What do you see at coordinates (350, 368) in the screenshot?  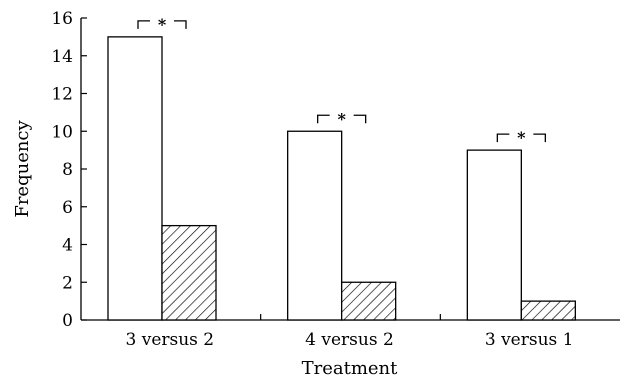 I see `x-axis-title: Treatment` at bounding box center [350, 368].